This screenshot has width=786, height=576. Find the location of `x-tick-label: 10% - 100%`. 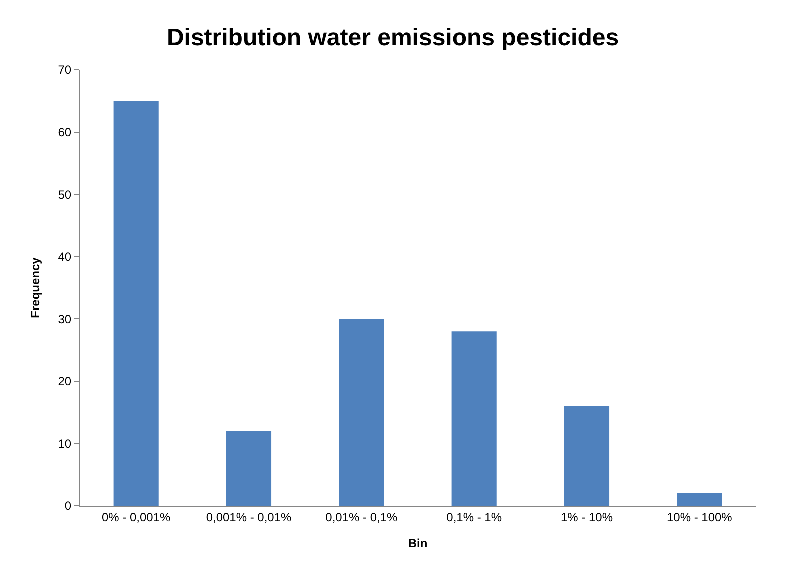

x-tick-label: 10% - 100% is located at coordinates (699, 517).